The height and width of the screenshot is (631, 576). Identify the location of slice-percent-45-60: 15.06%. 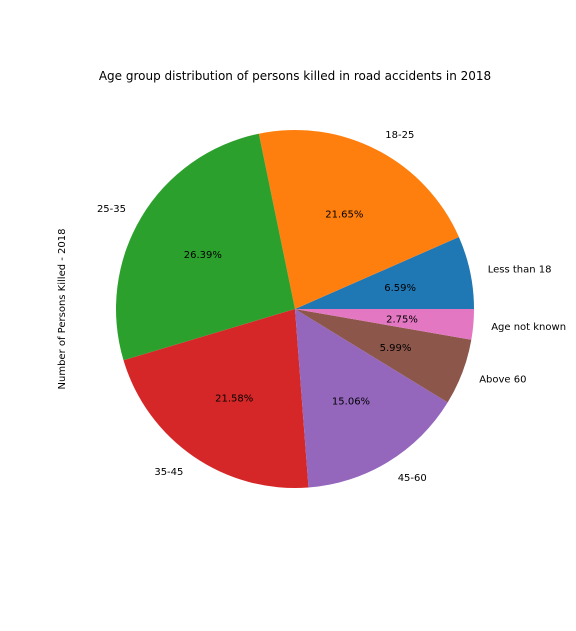
(351, 402).